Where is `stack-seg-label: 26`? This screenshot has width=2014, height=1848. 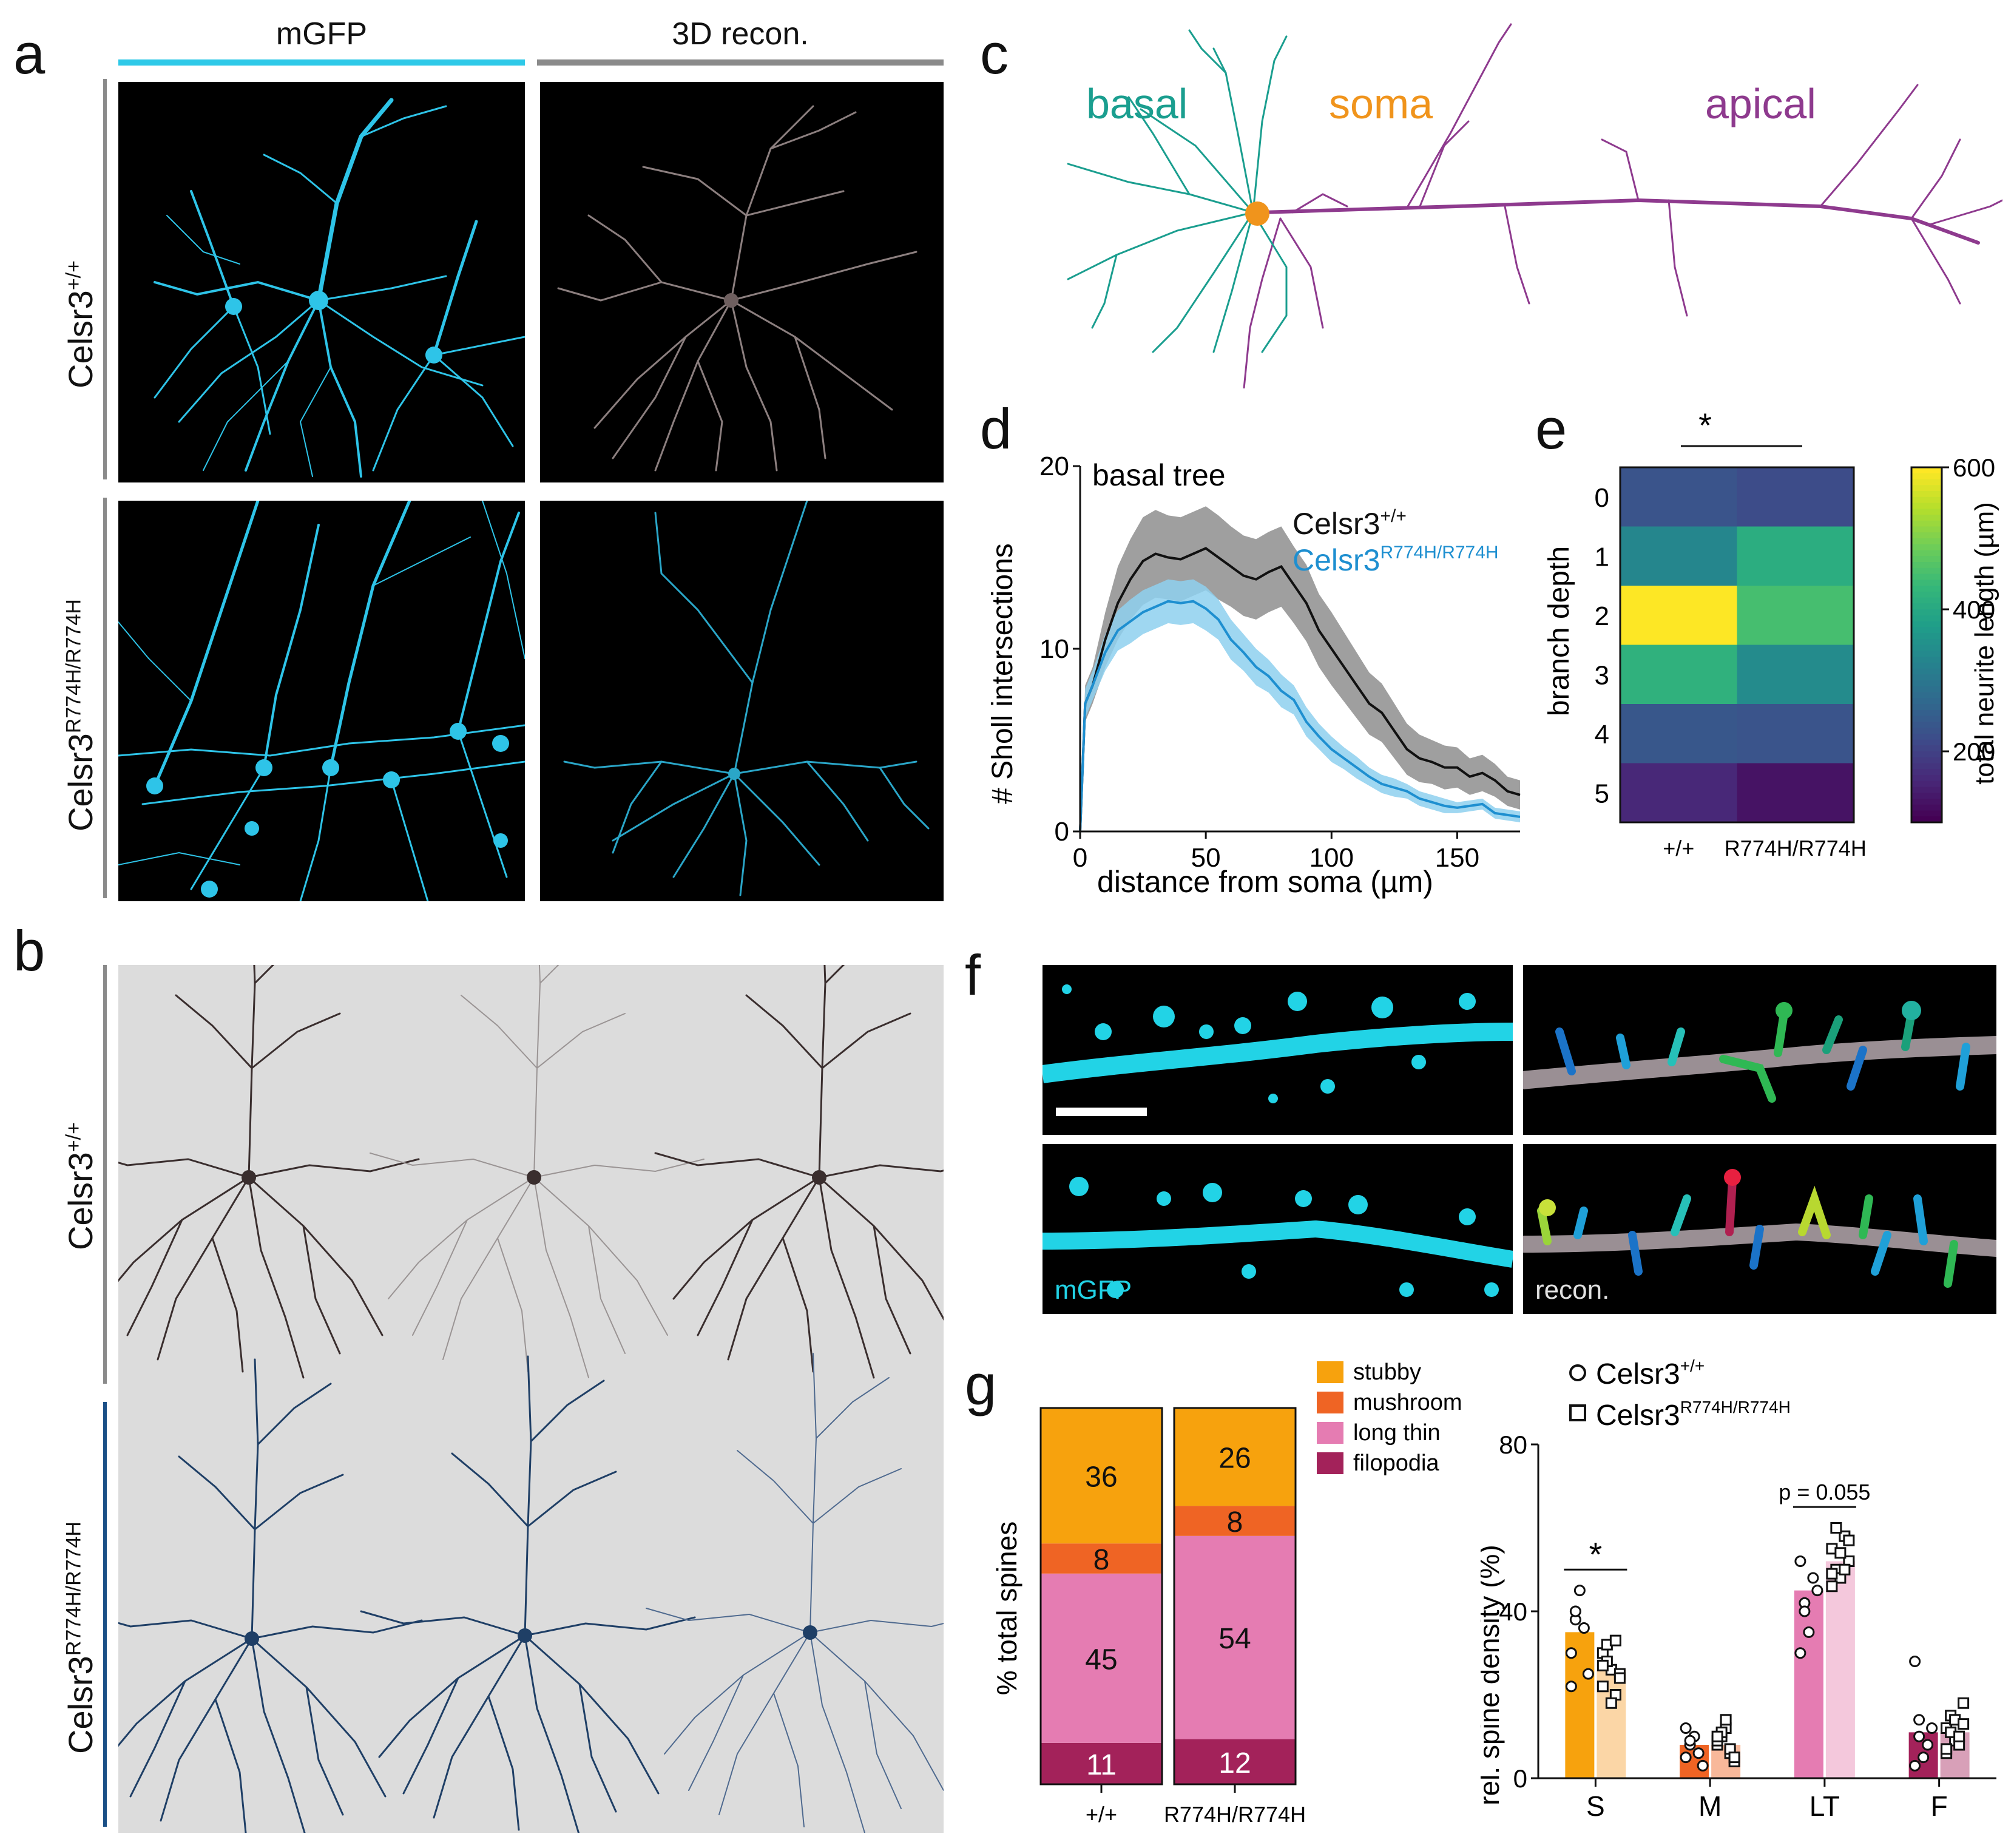 stack-seg-label: 26 is located at coordinates (1234, 1459).